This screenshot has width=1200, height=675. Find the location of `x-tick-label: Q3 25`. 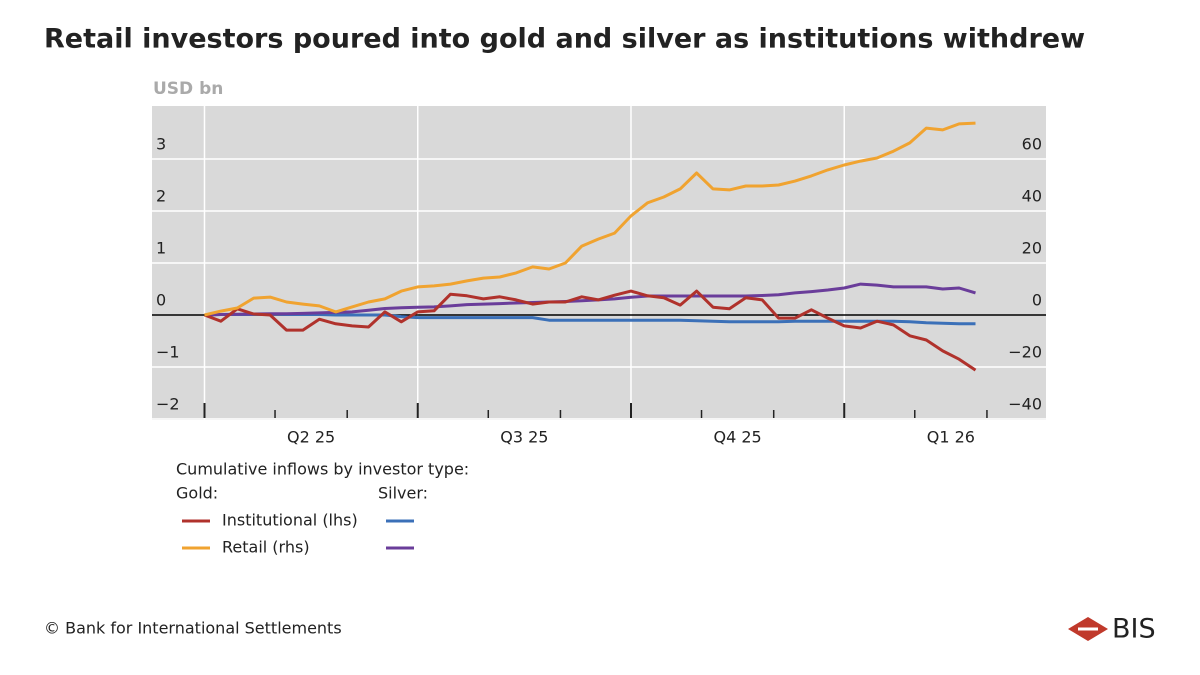

x-tick-label: Q3 25 is located at coordinates (524, 437).